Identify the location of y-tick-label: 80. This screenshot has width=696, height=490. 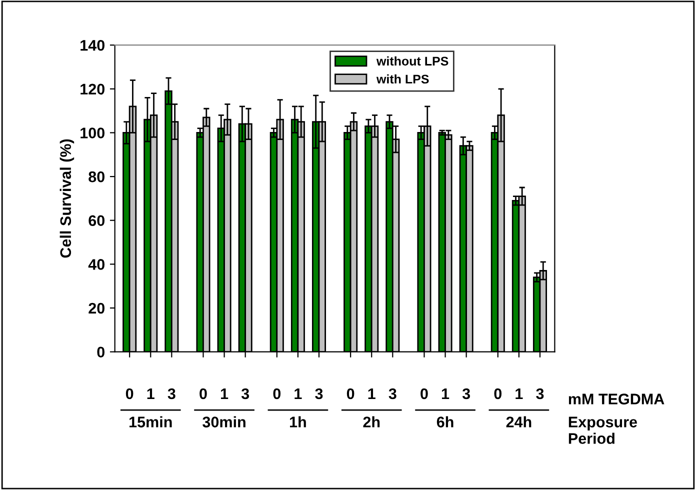
(96, 176).